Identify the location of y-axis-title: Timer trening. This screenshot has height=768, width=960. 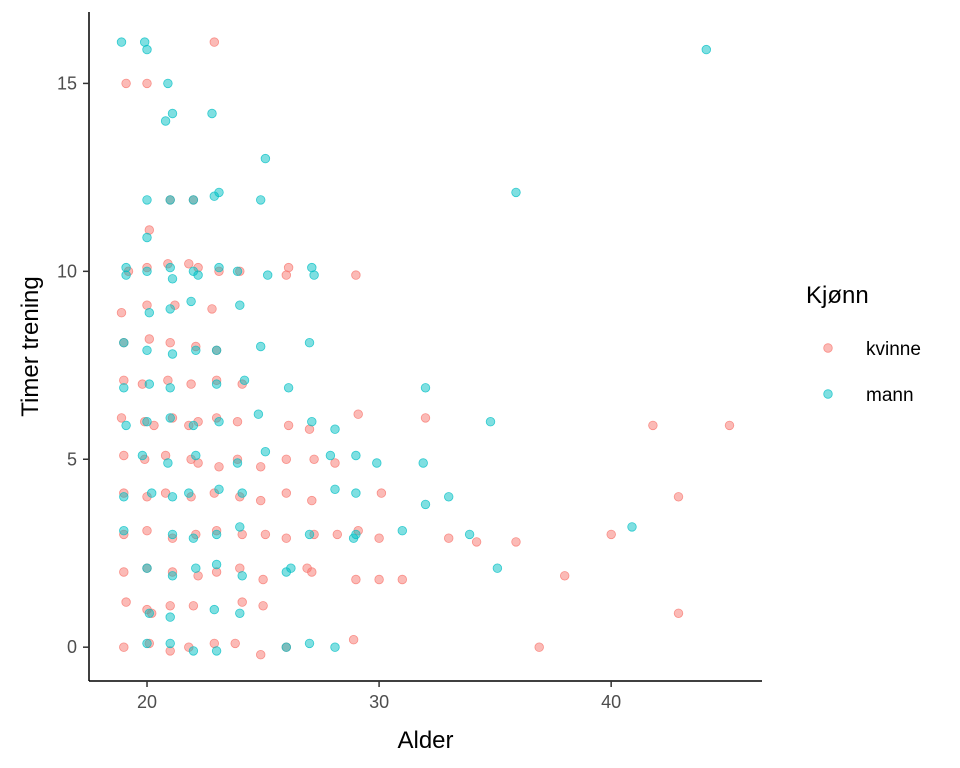
(30, 346).